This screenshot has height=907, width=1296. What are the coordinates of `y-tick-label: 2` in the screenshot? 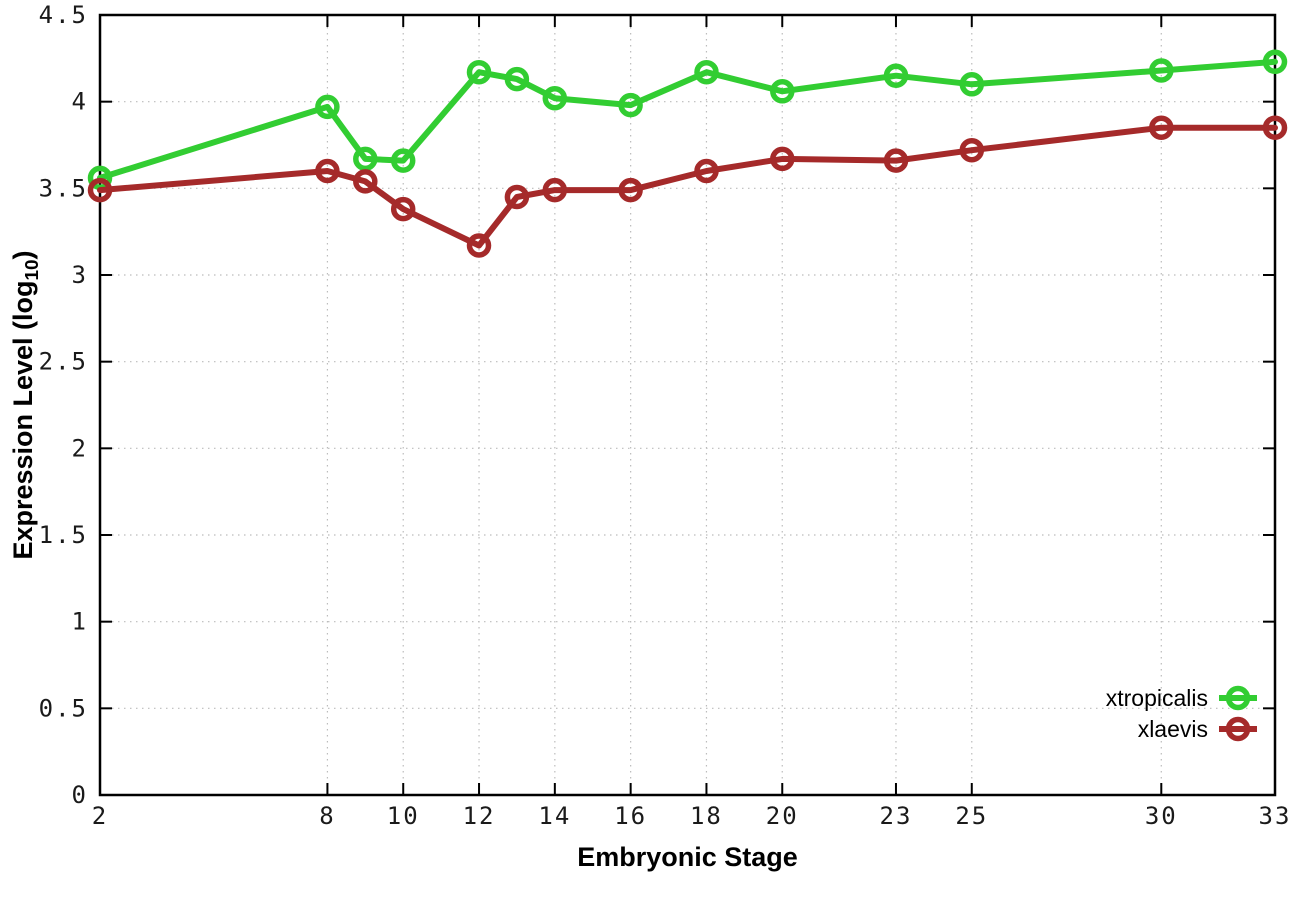 It's located at (80, 448).